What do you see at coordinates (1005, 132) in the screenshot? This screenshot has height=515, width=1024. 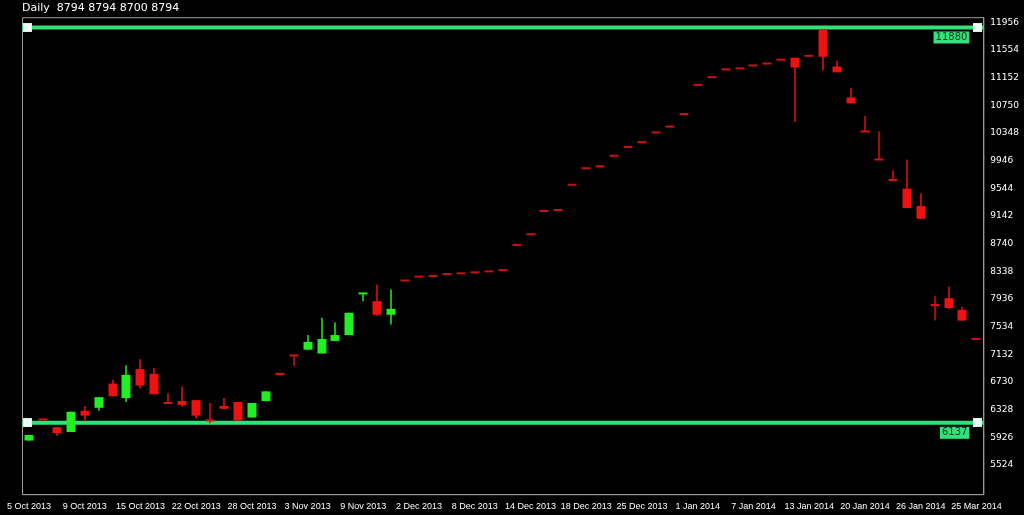 I see `y-tick-label: 10348` at bounding box center [1005, 132].